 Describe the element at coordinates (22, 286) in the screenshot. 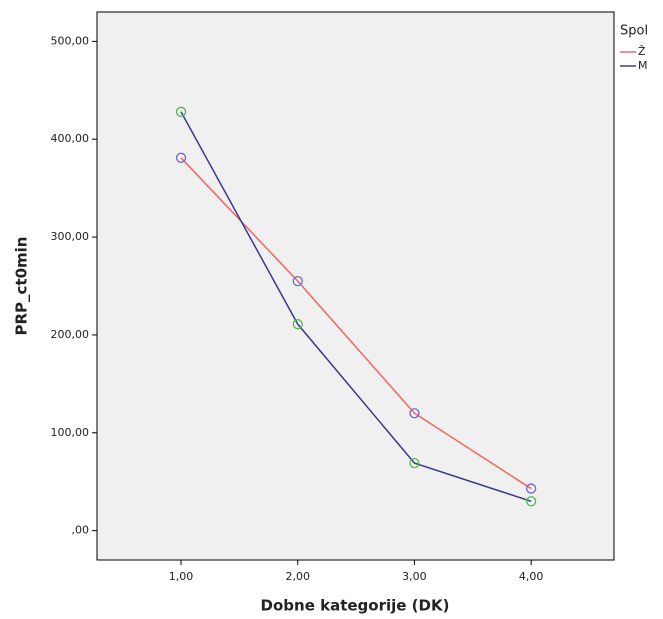

I see `y-axis-title: PRP_ct0min` at that location.